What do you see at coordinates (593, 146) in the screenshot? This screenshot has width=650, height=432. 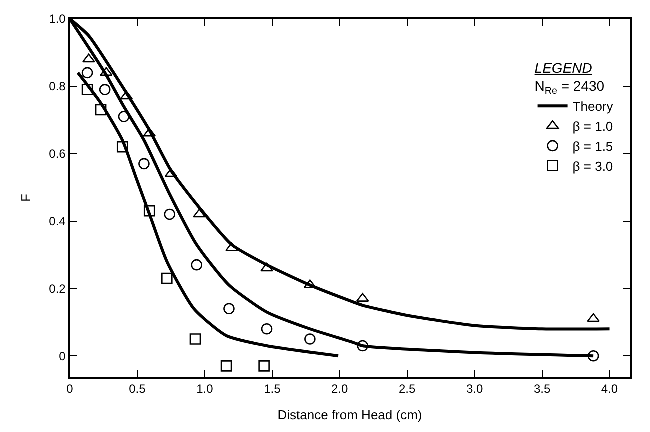 I see `legend-label: β = 1.5` at bounding box center [593, 146].